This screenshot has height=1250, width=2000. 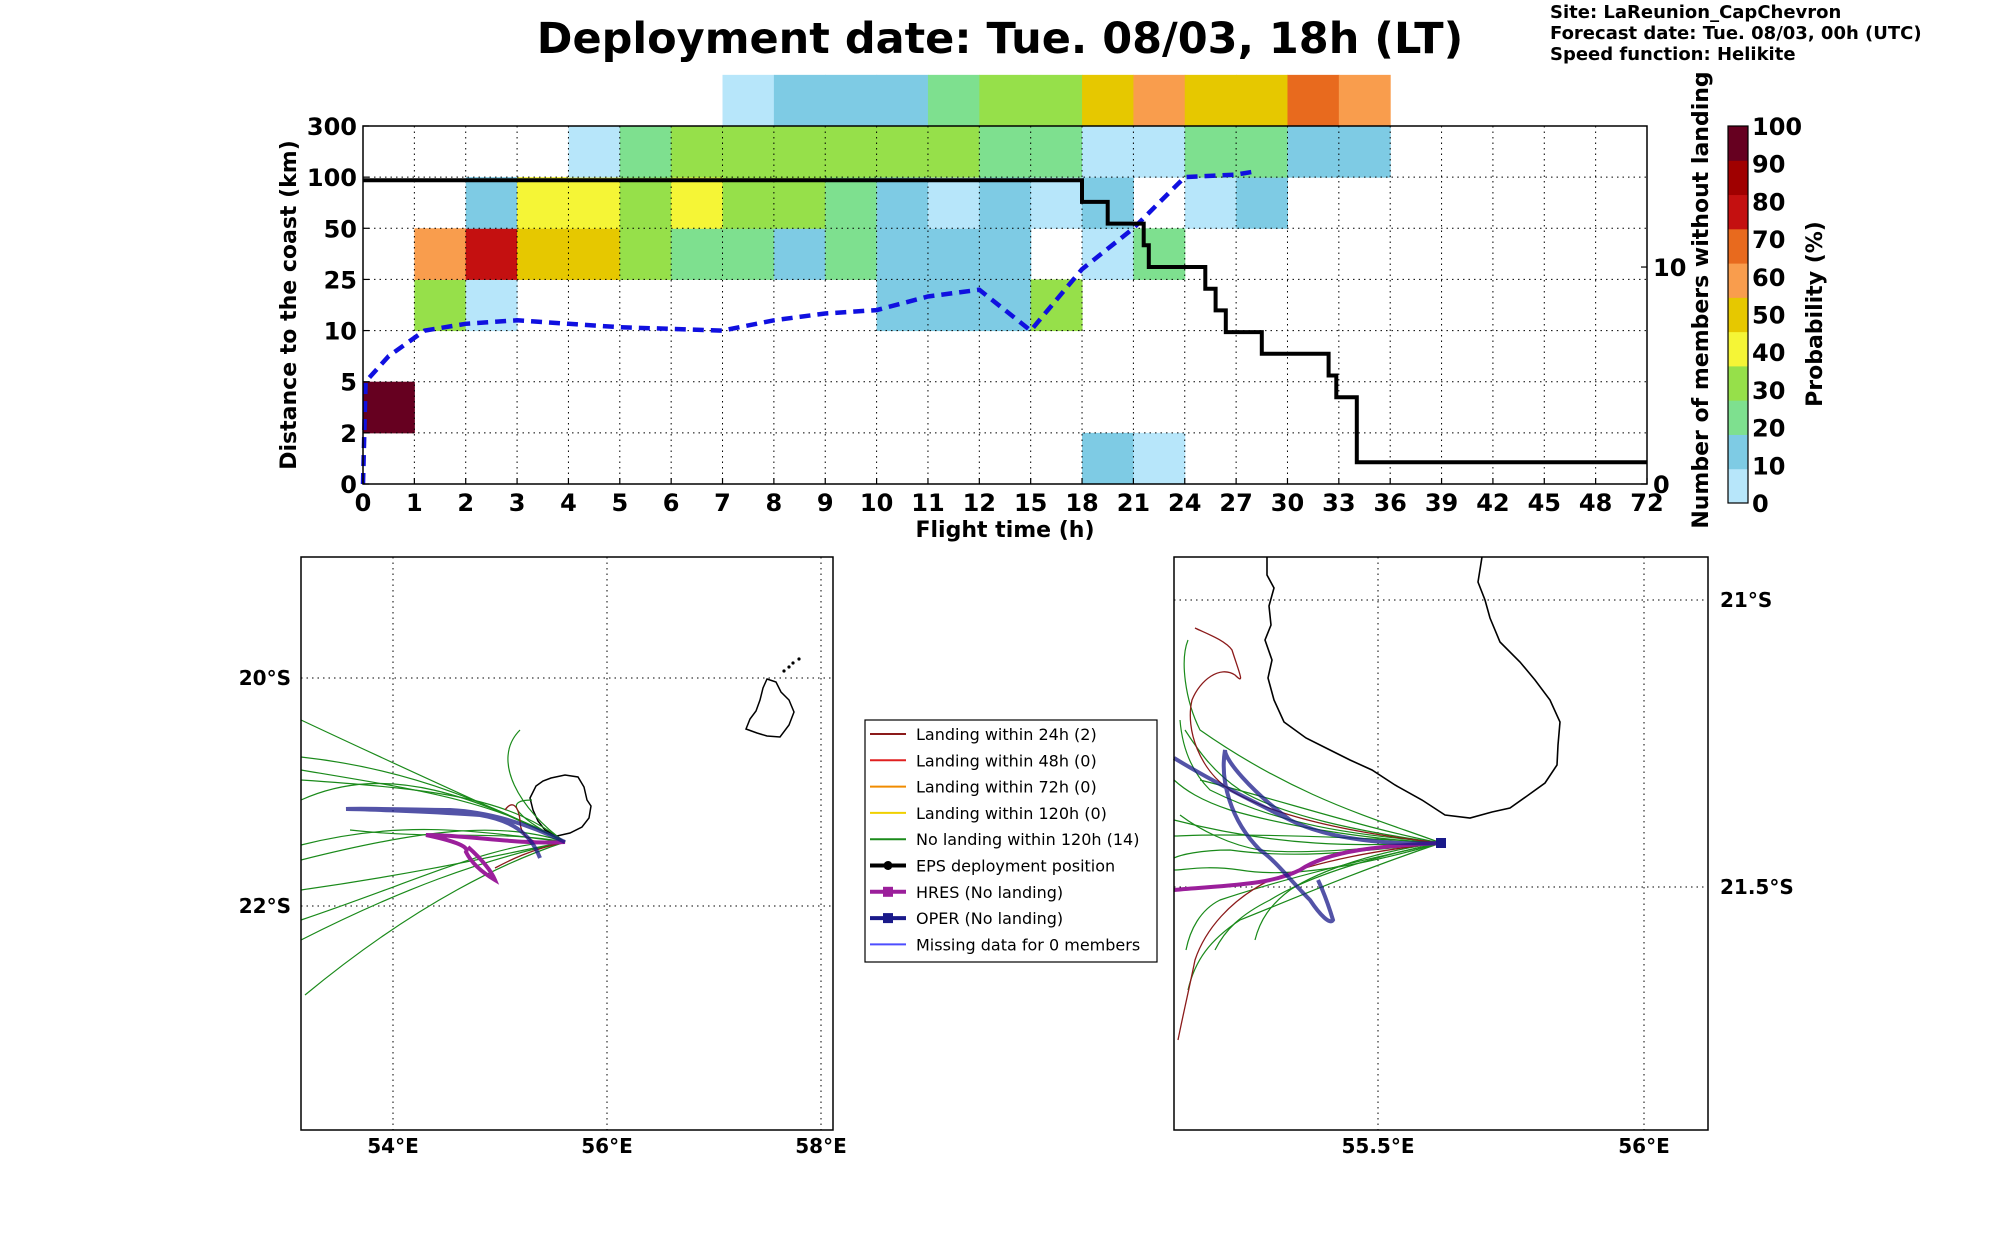 I want to click on map-overview: 54°E 56°E 58°E 20°S 22°S, so click(x=543, y=857).